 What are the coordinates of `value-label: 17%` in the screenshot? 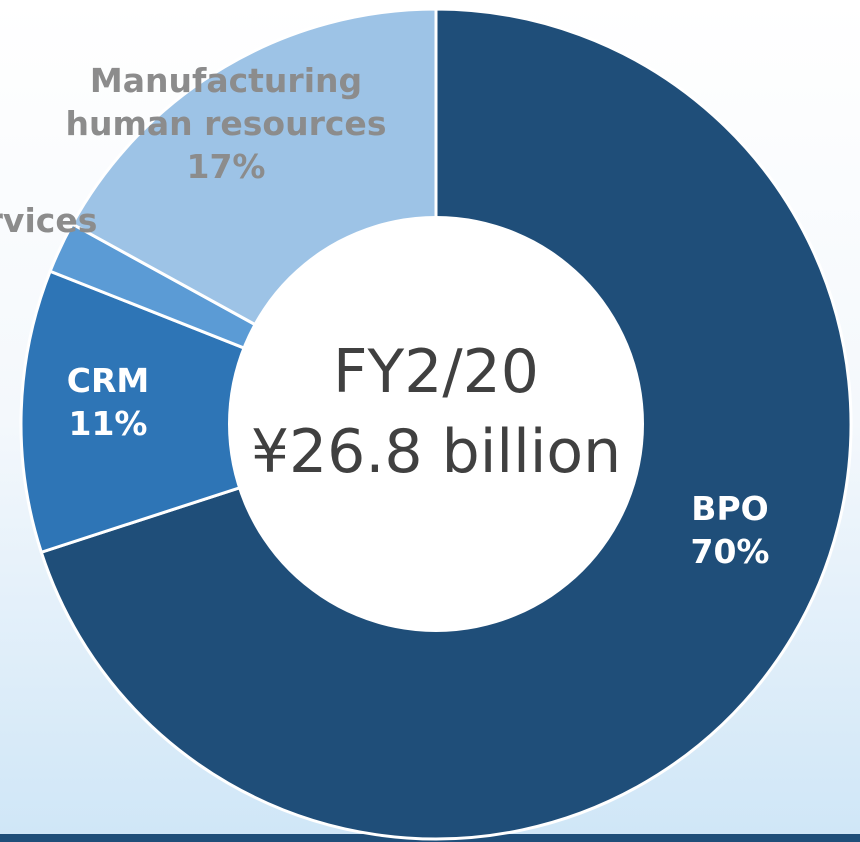 It's located at (226, 166).